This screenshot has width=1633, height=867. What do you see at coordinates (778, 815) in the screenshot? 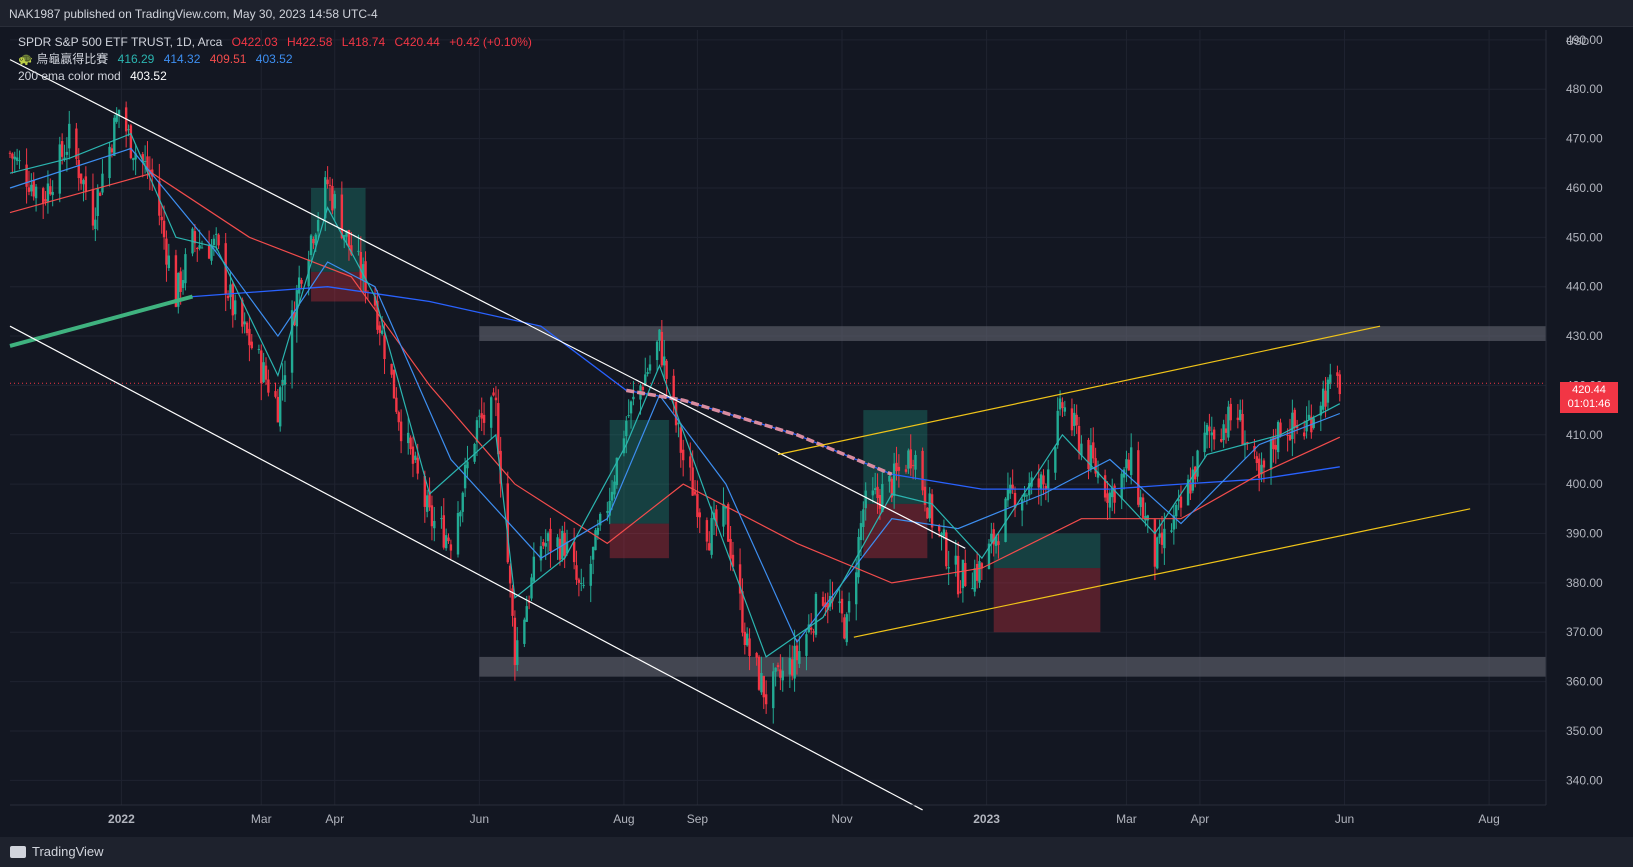
I see `time-axis: 2022 Mar Apr Jun Aug Sep Nov 2023 Mar Apr Jun Aug` at bounding box center [778, 815].